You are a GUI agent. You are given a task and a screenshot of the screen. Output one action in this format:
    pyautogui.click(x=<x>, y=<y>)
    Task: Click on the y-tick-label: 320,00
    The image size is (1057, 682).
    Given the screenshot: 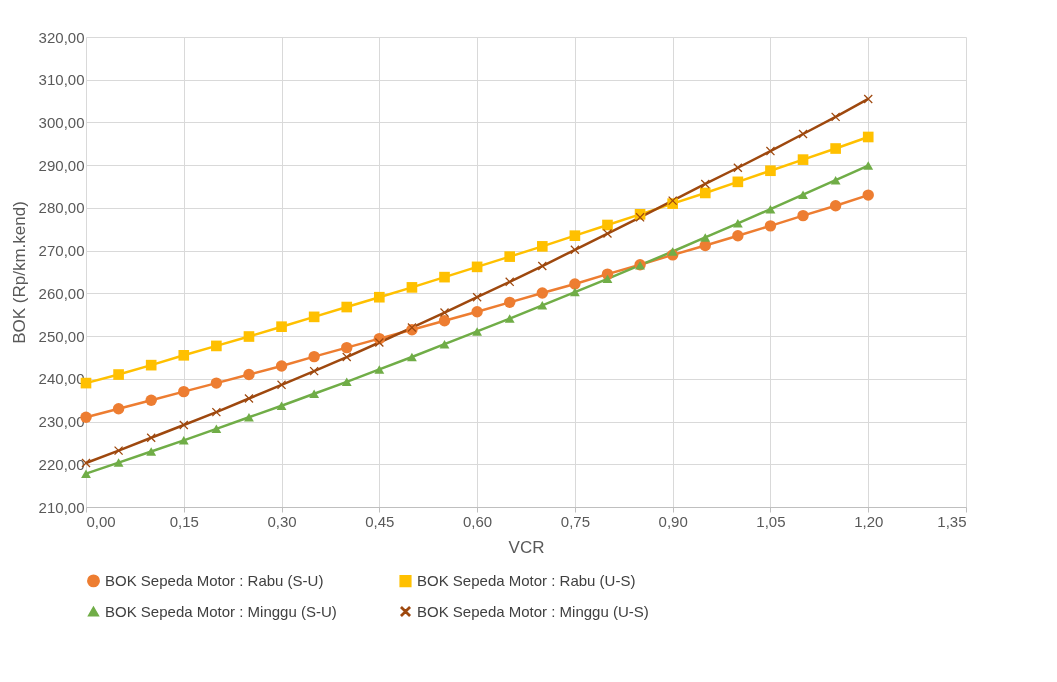 What is the action you would take?
    pyautogui.click(x=61, y=37)
    